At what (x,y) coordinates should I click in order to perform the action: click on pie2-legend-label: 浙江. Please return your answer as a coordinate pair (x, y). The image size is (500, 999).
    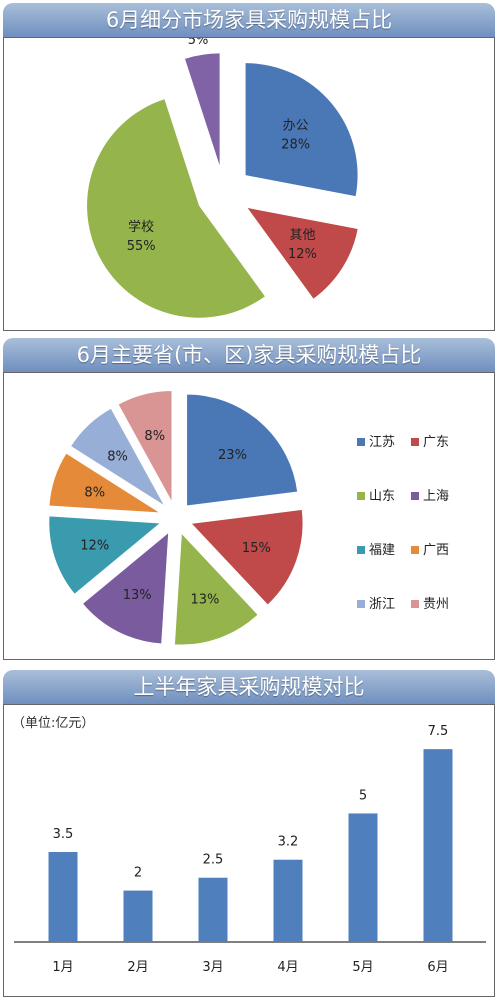
    Looking at the image, I should click on (382, 604).